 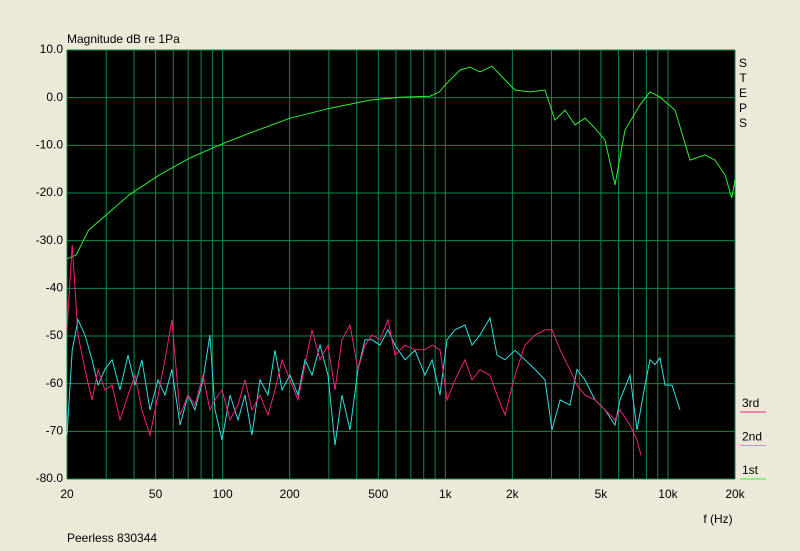 What do you see at coordinates (156, 494) in the screenshot?
I see `x-tick-label: 50` at bounding box center [156, 494].